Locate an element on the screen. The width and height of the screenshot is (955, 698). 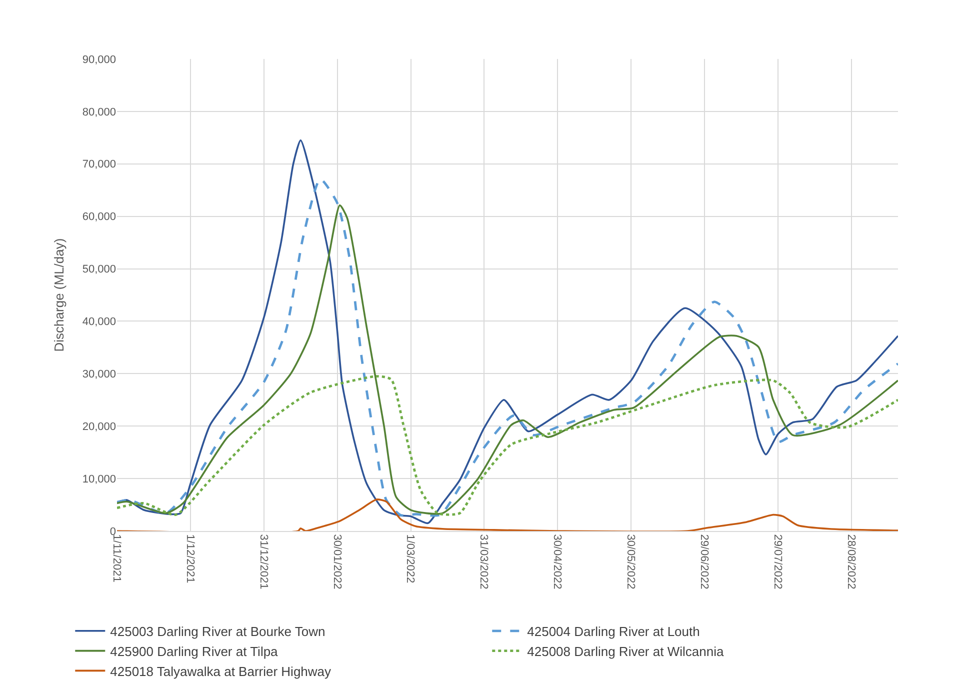
y-axis-title: Discharge (ML/day) is located at coordinates (58, 295).